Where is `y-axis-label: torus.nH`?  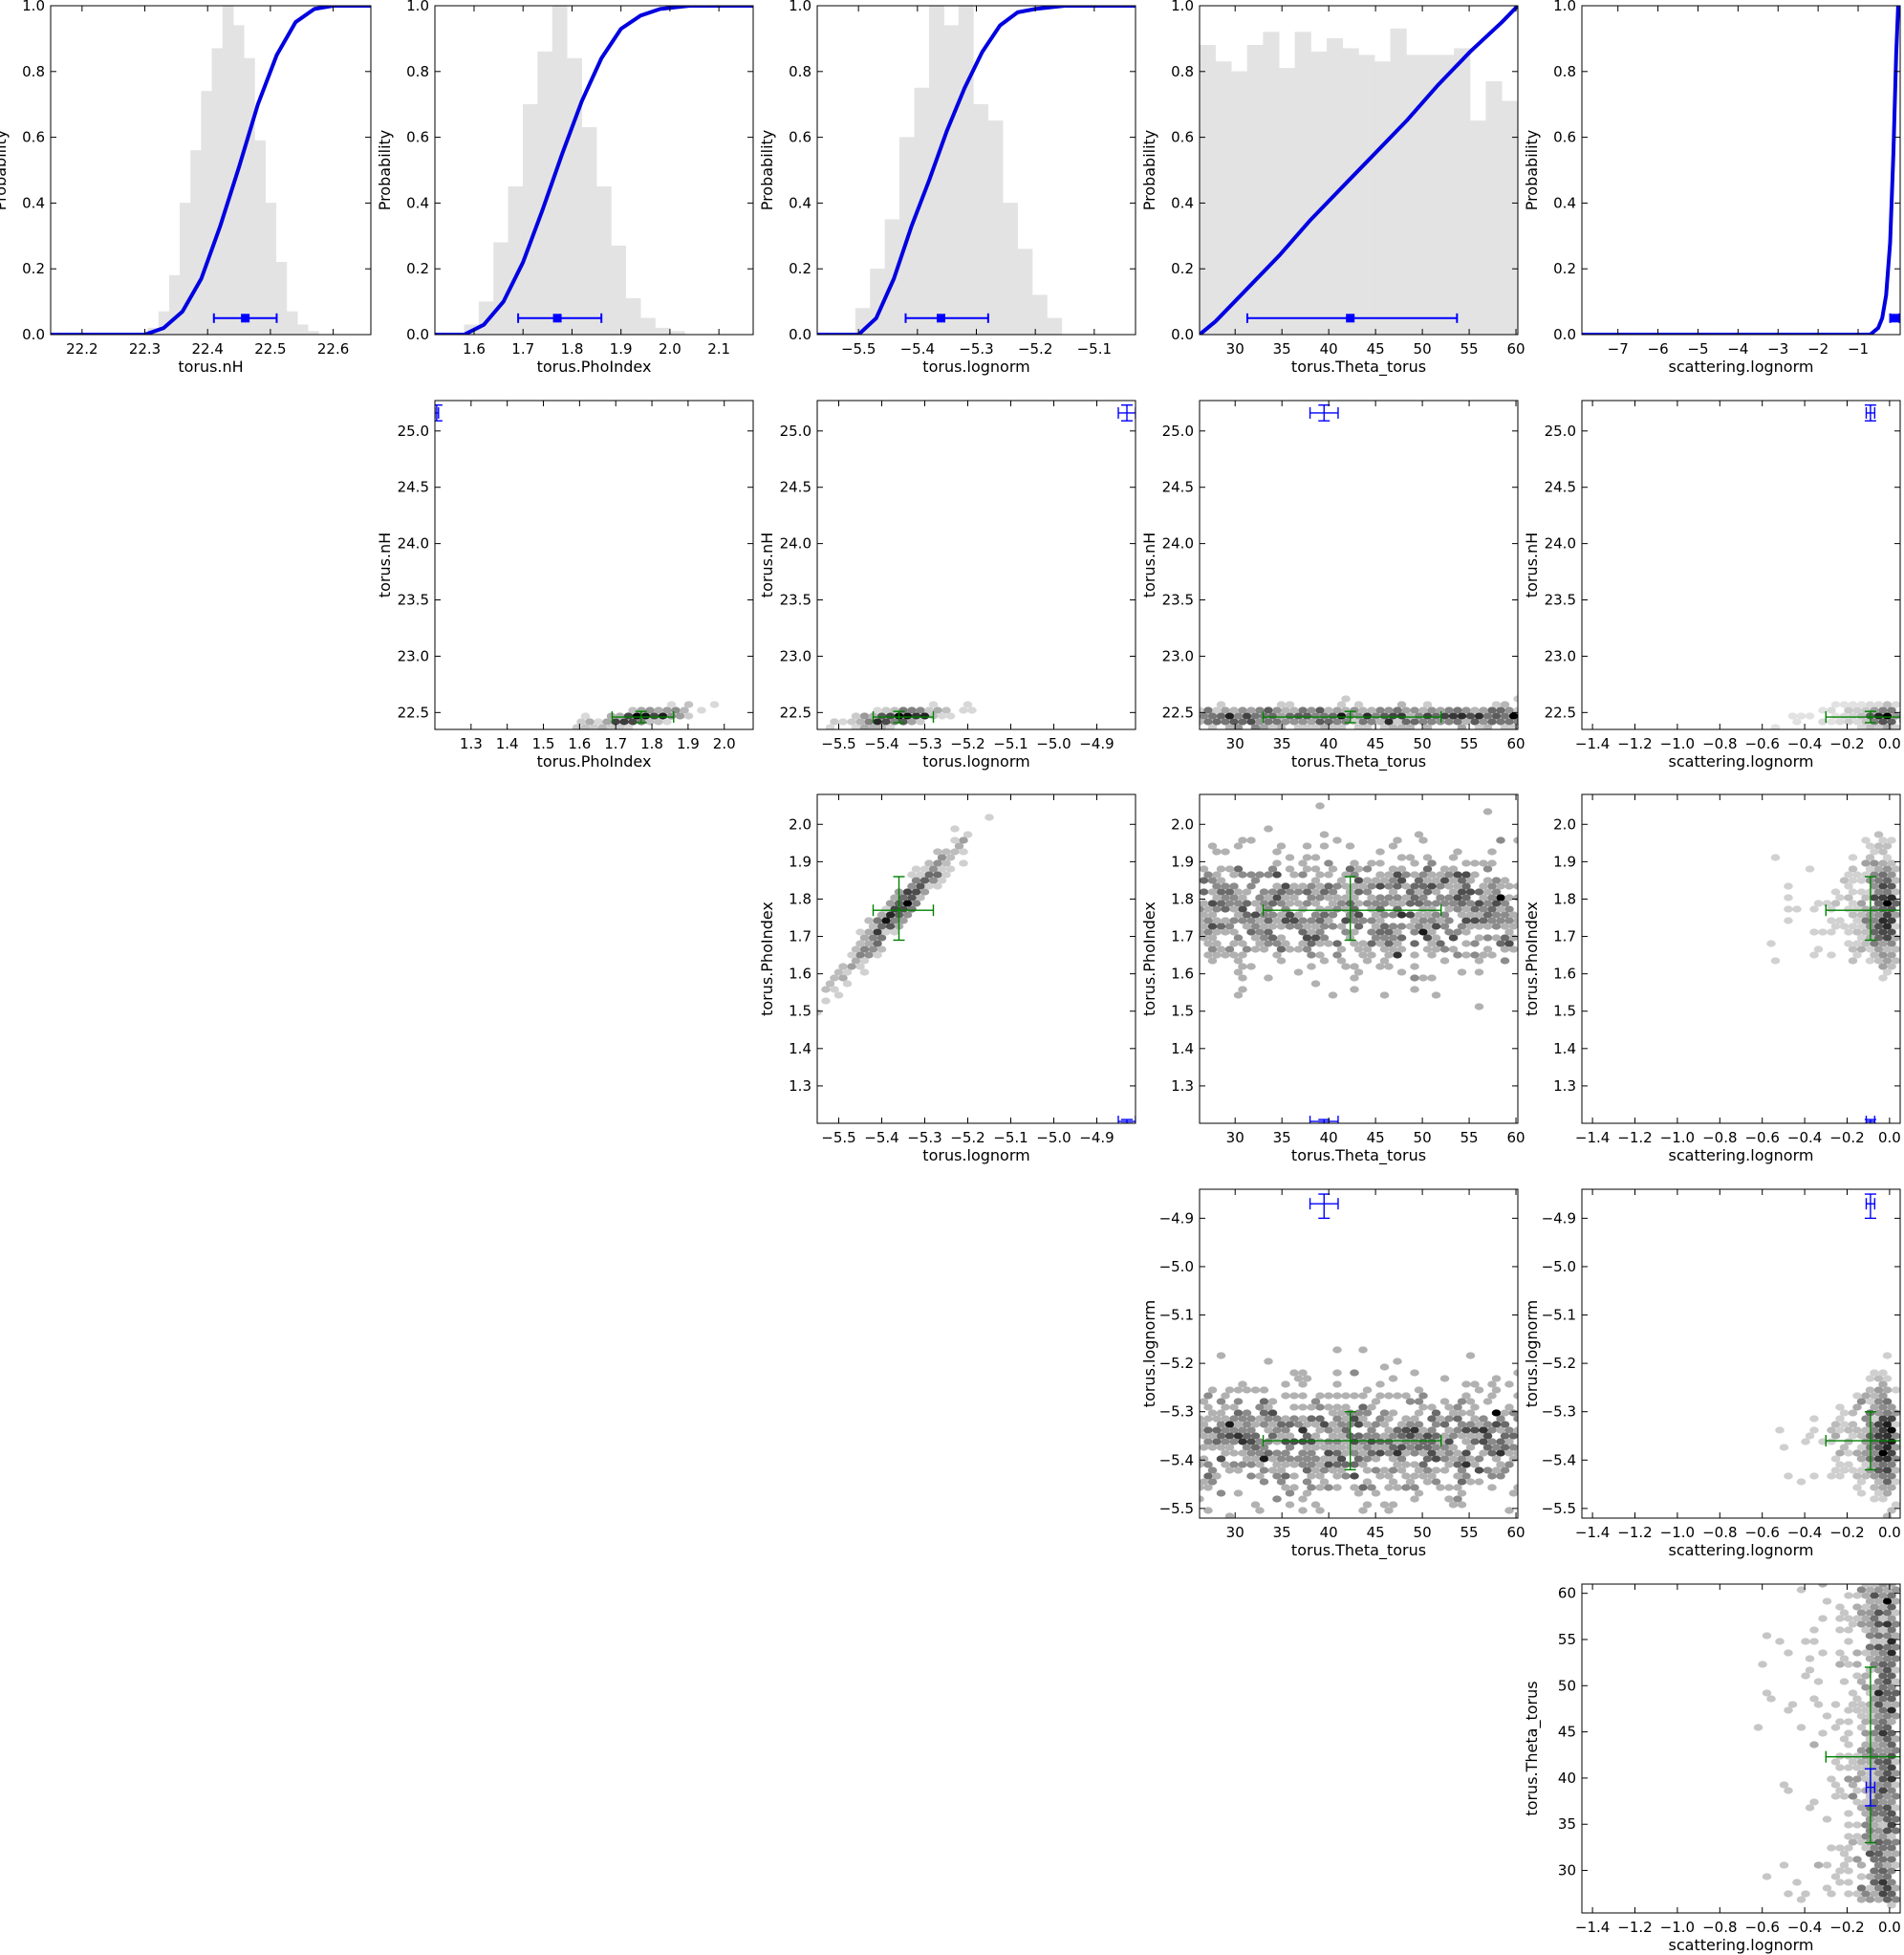 y-axis-label: torus.nH is located at coordinates (1532, 564).